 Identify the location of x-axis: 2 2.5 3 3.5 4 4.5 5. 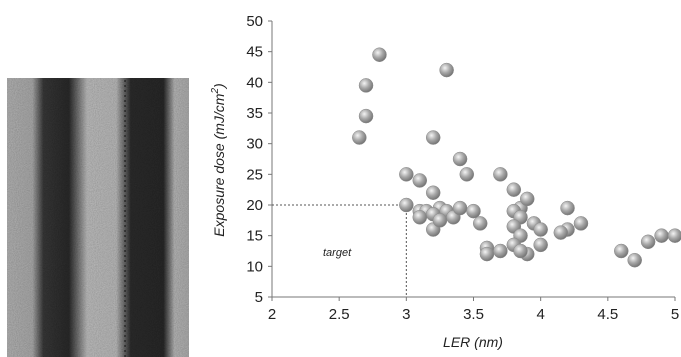
(473, 309).